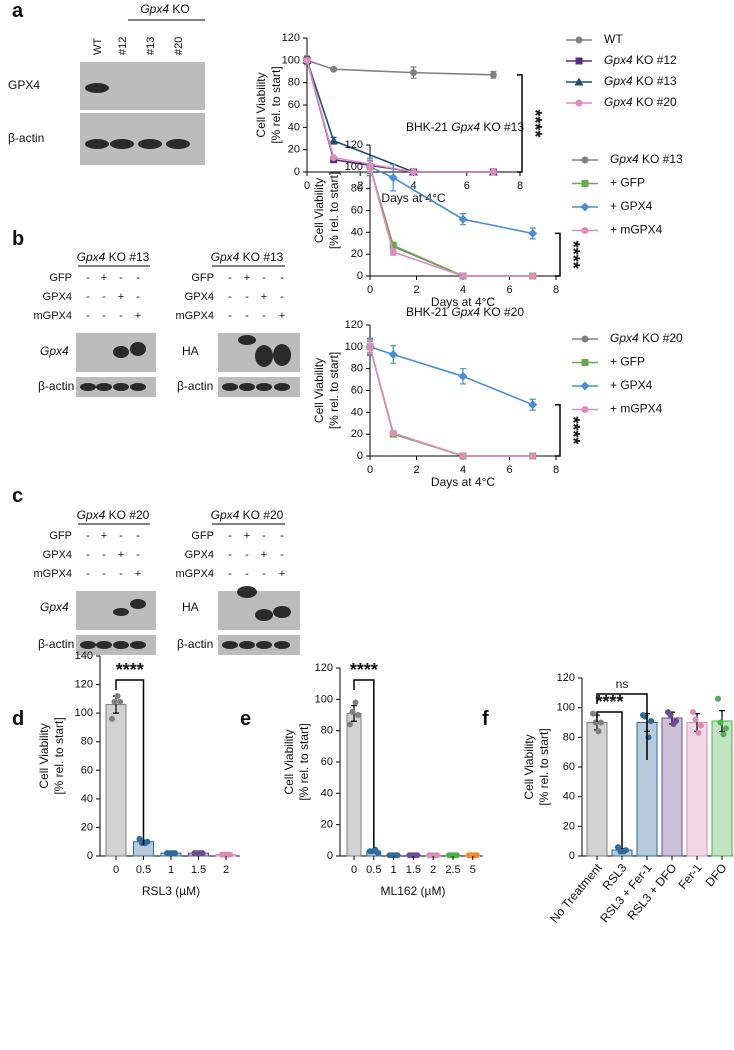 Image resolution: width=734 pixels, height=1050 pixels. Describe the element at coordinates (164, 9) in the screenshot. I see `blot-header: Gpx4 KO` at that location.